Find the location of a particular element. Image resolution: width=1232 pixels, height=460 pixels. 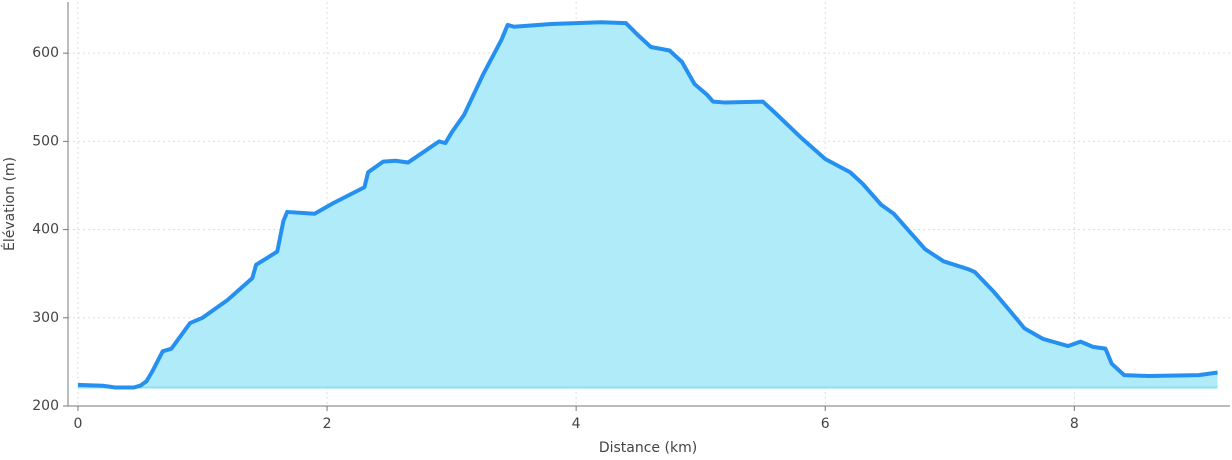

y-tick-label: 600 is located at coordinates (45, 53).